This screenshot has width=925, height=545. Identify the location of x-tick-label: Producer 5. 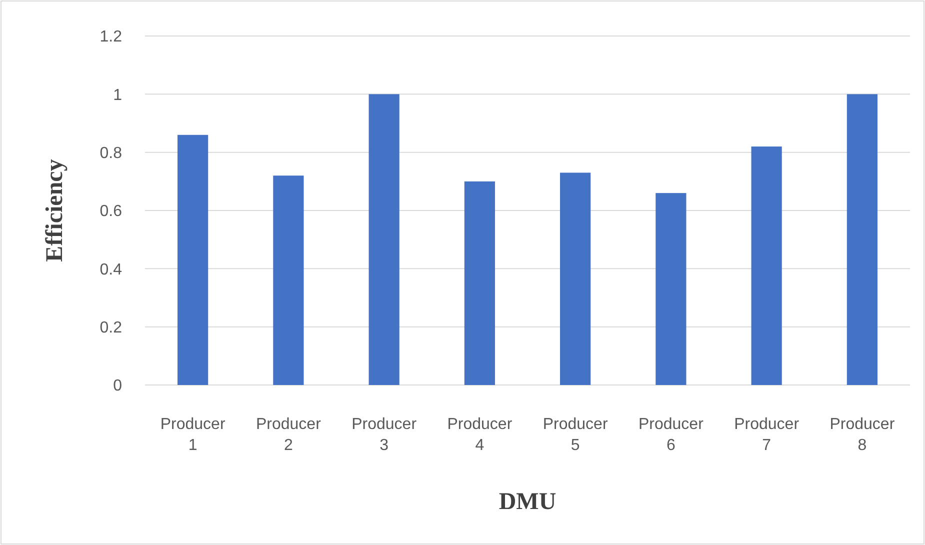
(575, 435).